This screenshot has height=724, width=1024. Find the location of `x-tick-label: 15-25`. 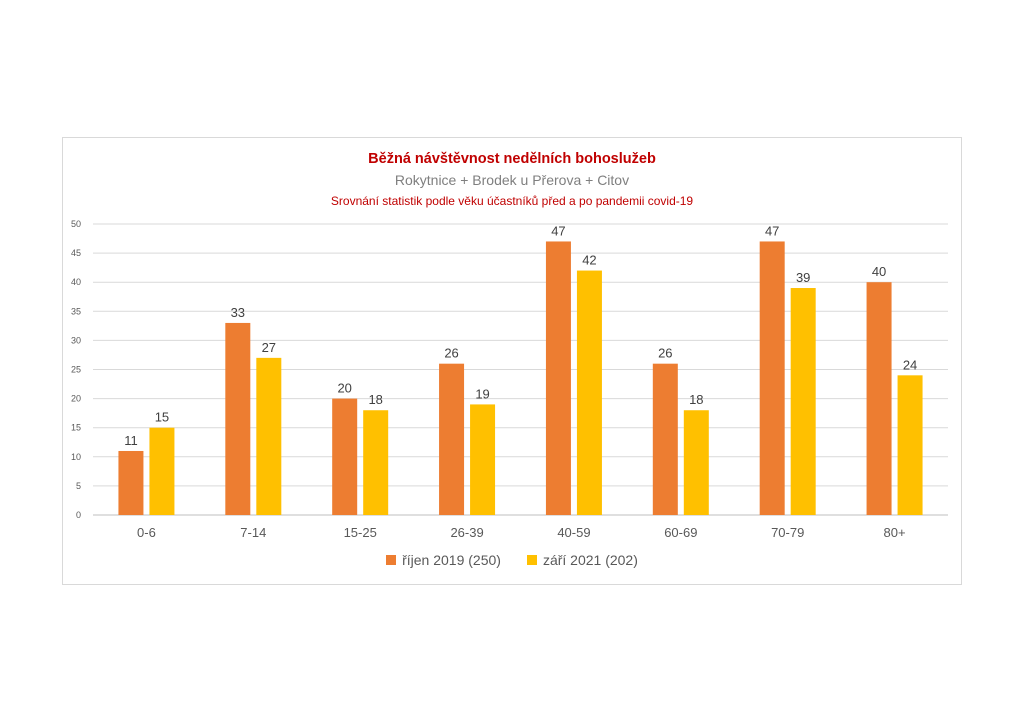

x-tick-label: 15-25 is located at coordinates (360, 532).